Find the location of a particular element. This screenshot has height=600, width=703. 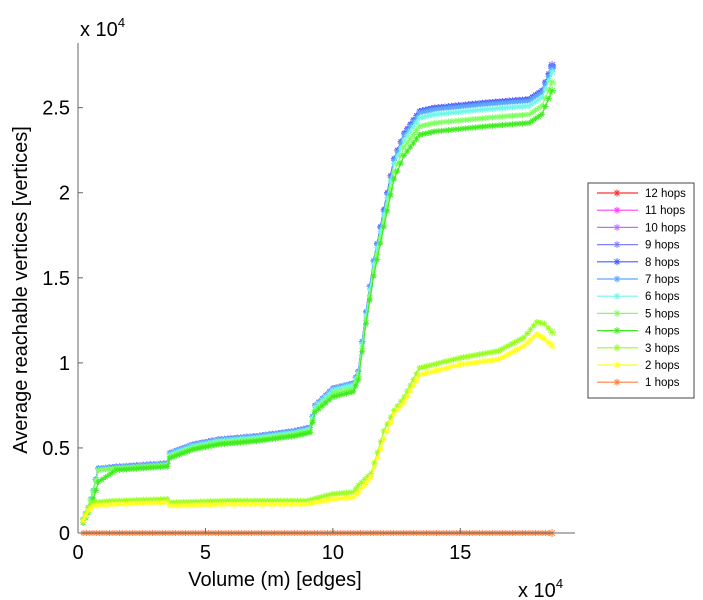

x-multiplier: x 104 is located at coordinates (540, 588).